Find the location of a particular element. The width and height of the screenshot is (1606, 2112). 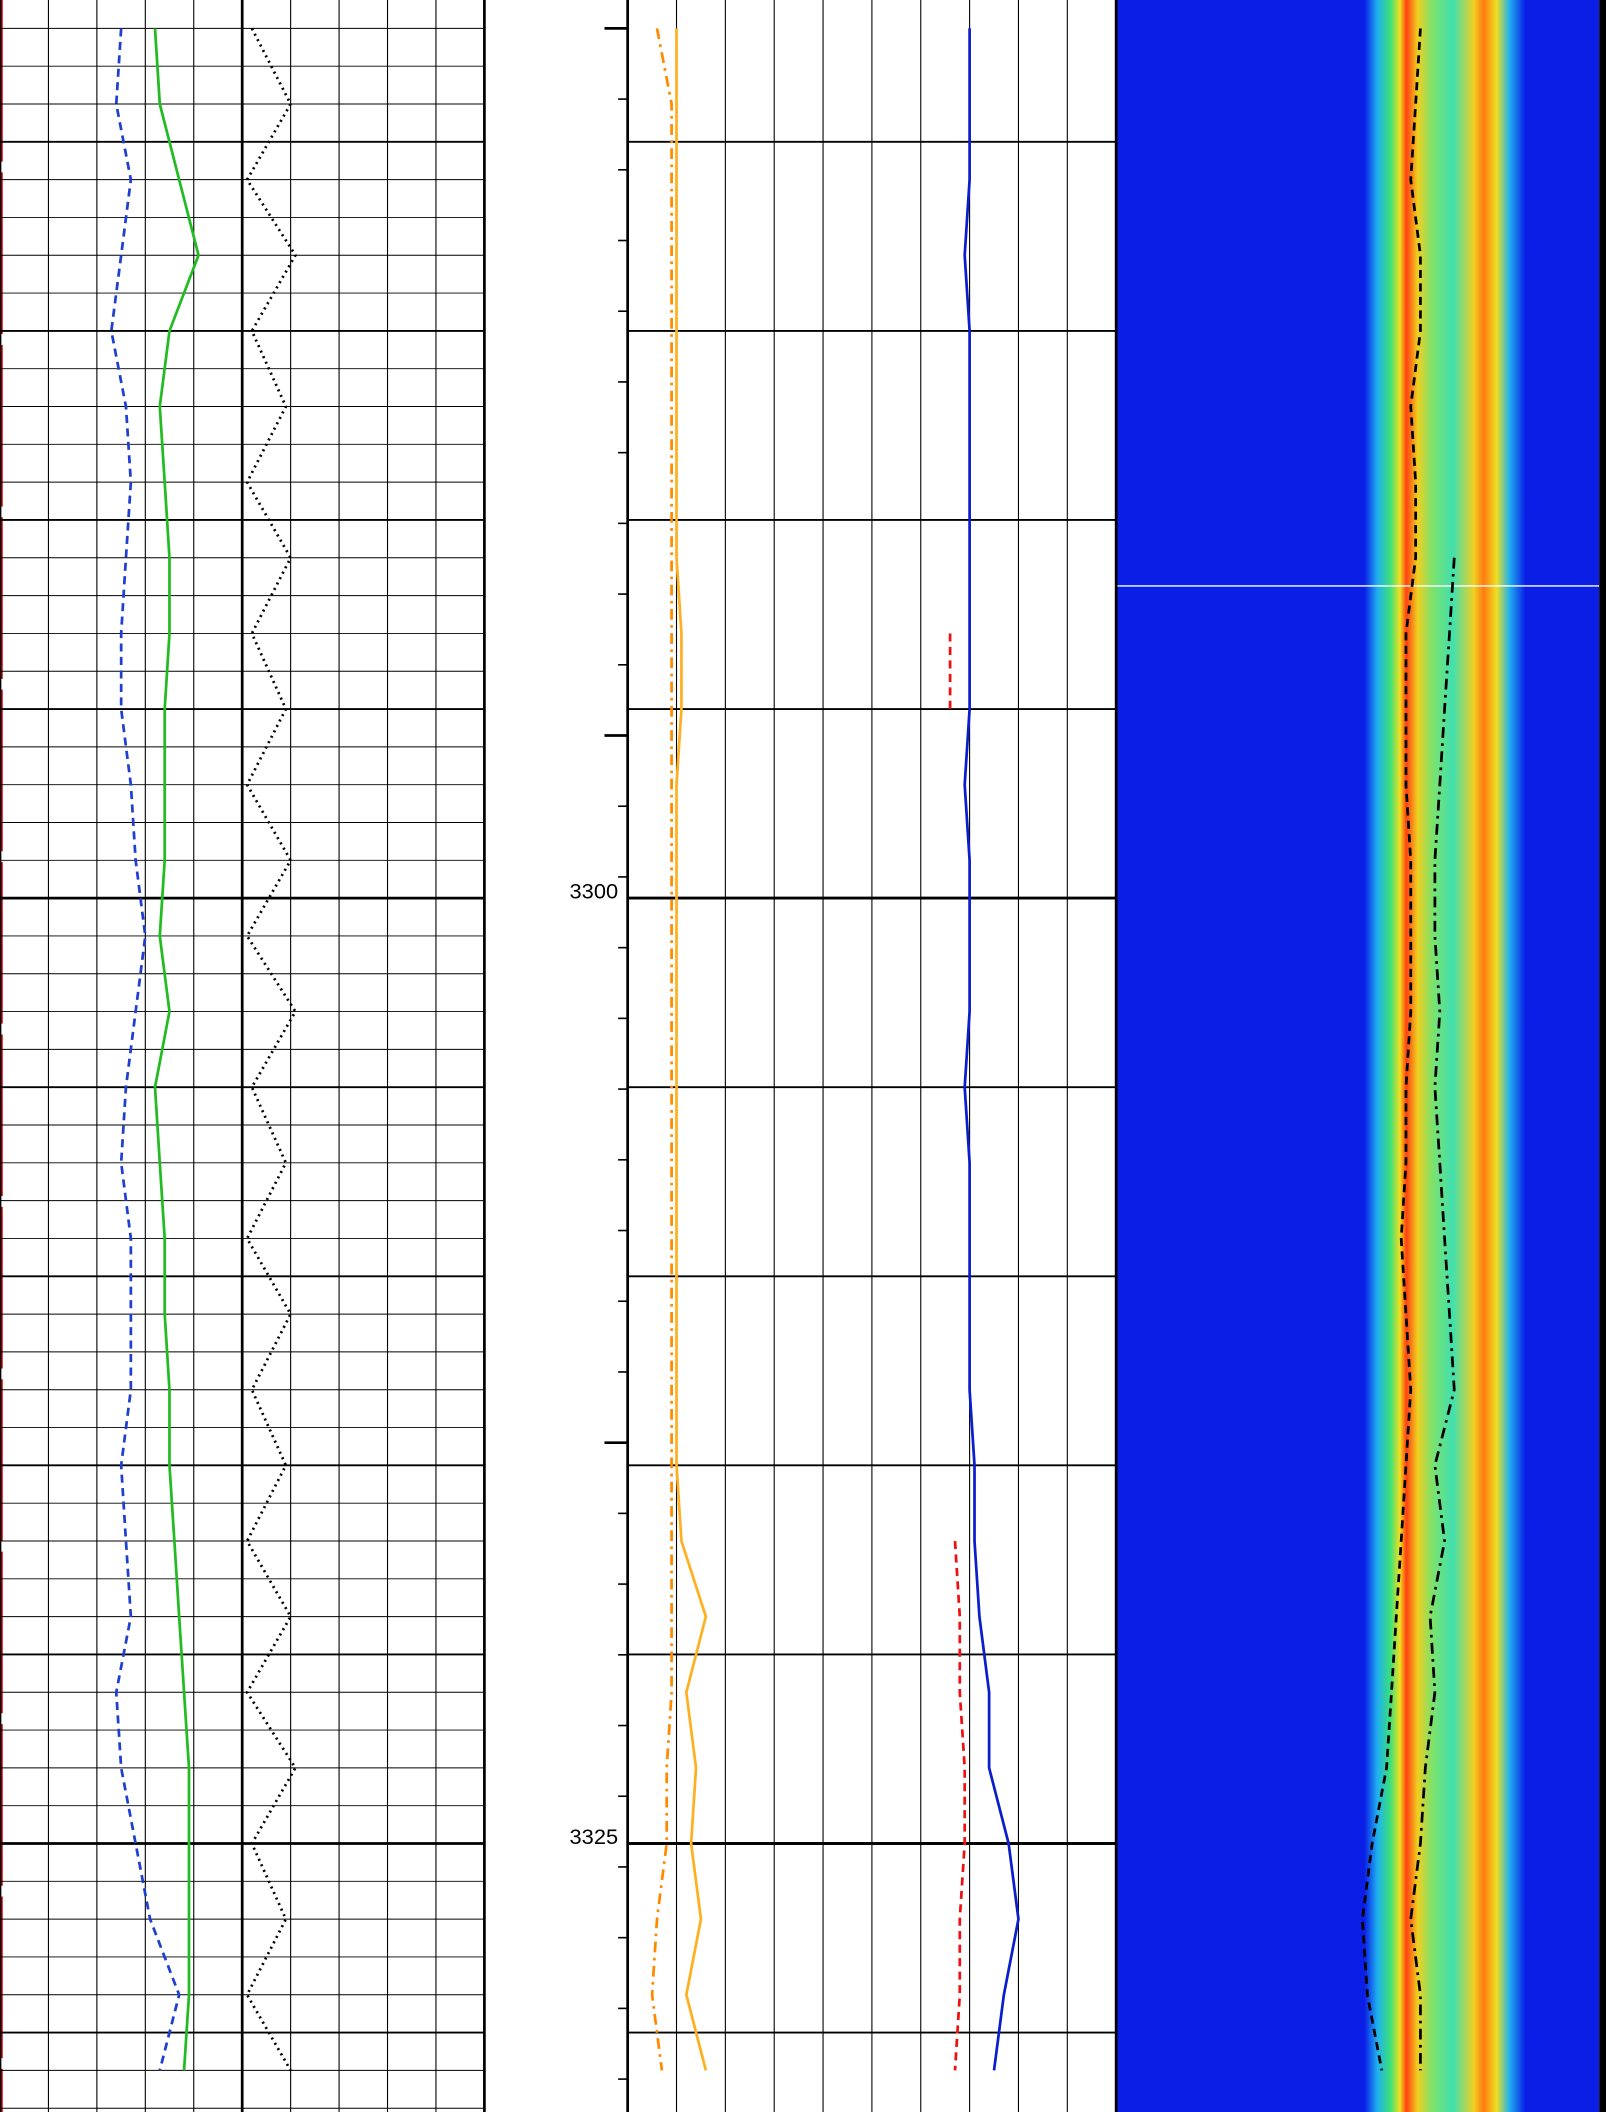

depth-label: 3325 is located at coordinates (594, 1836).